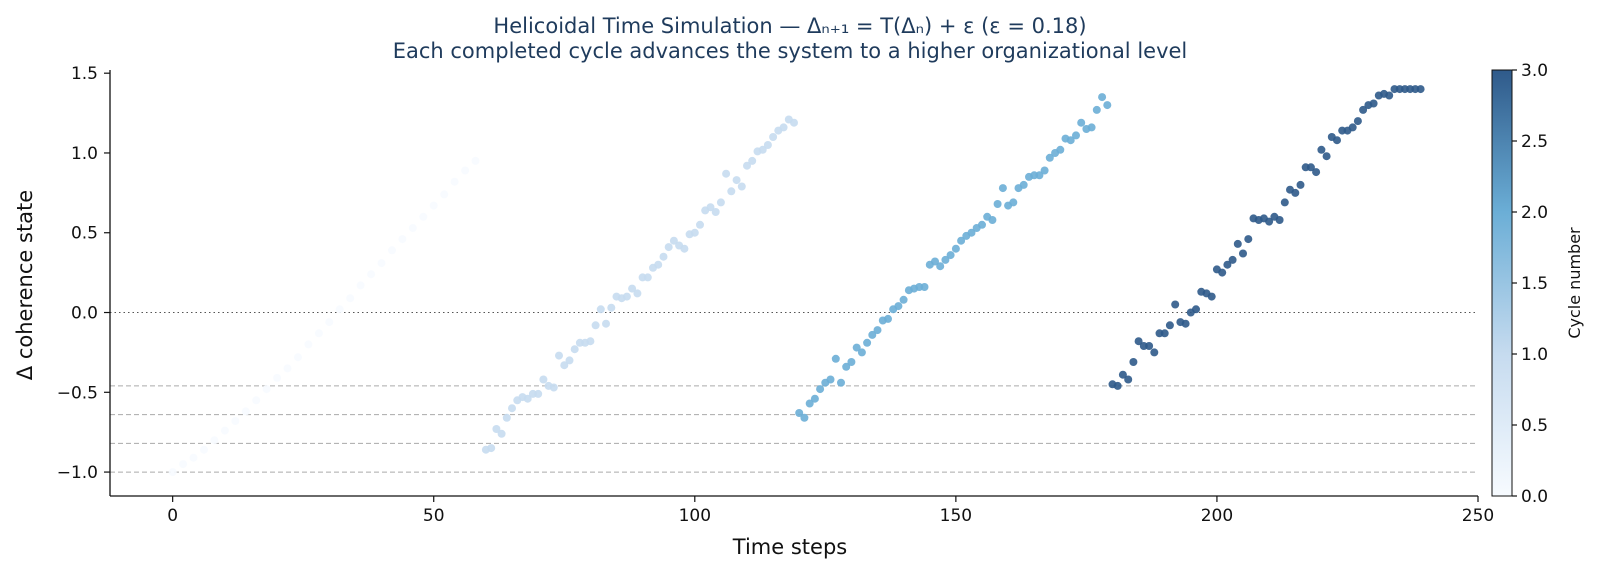 Image resolution: width=1600 pixels, height=574 pixels. What do you see at coordinates (434, 516) in the screenshot?
I see `x-tick-label: 50` at bounding box center [434, 516].